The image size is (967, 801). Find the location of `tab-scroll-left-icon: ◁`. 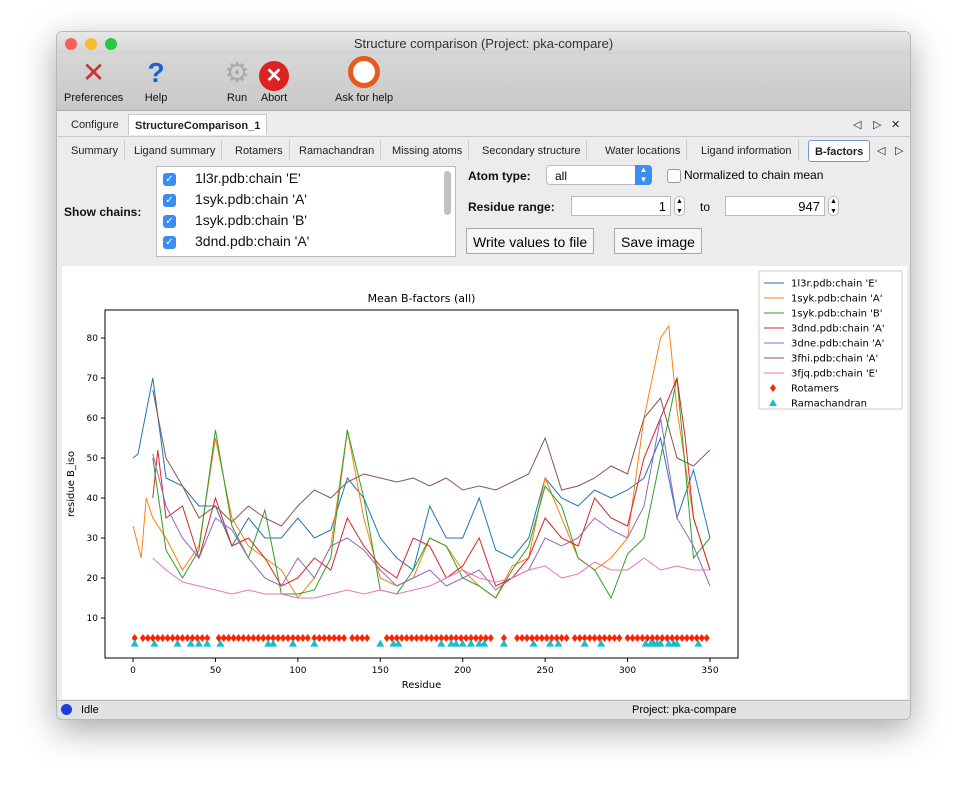

tab-scroll-left-icon: ◁ is located at coordinates (857, 125).